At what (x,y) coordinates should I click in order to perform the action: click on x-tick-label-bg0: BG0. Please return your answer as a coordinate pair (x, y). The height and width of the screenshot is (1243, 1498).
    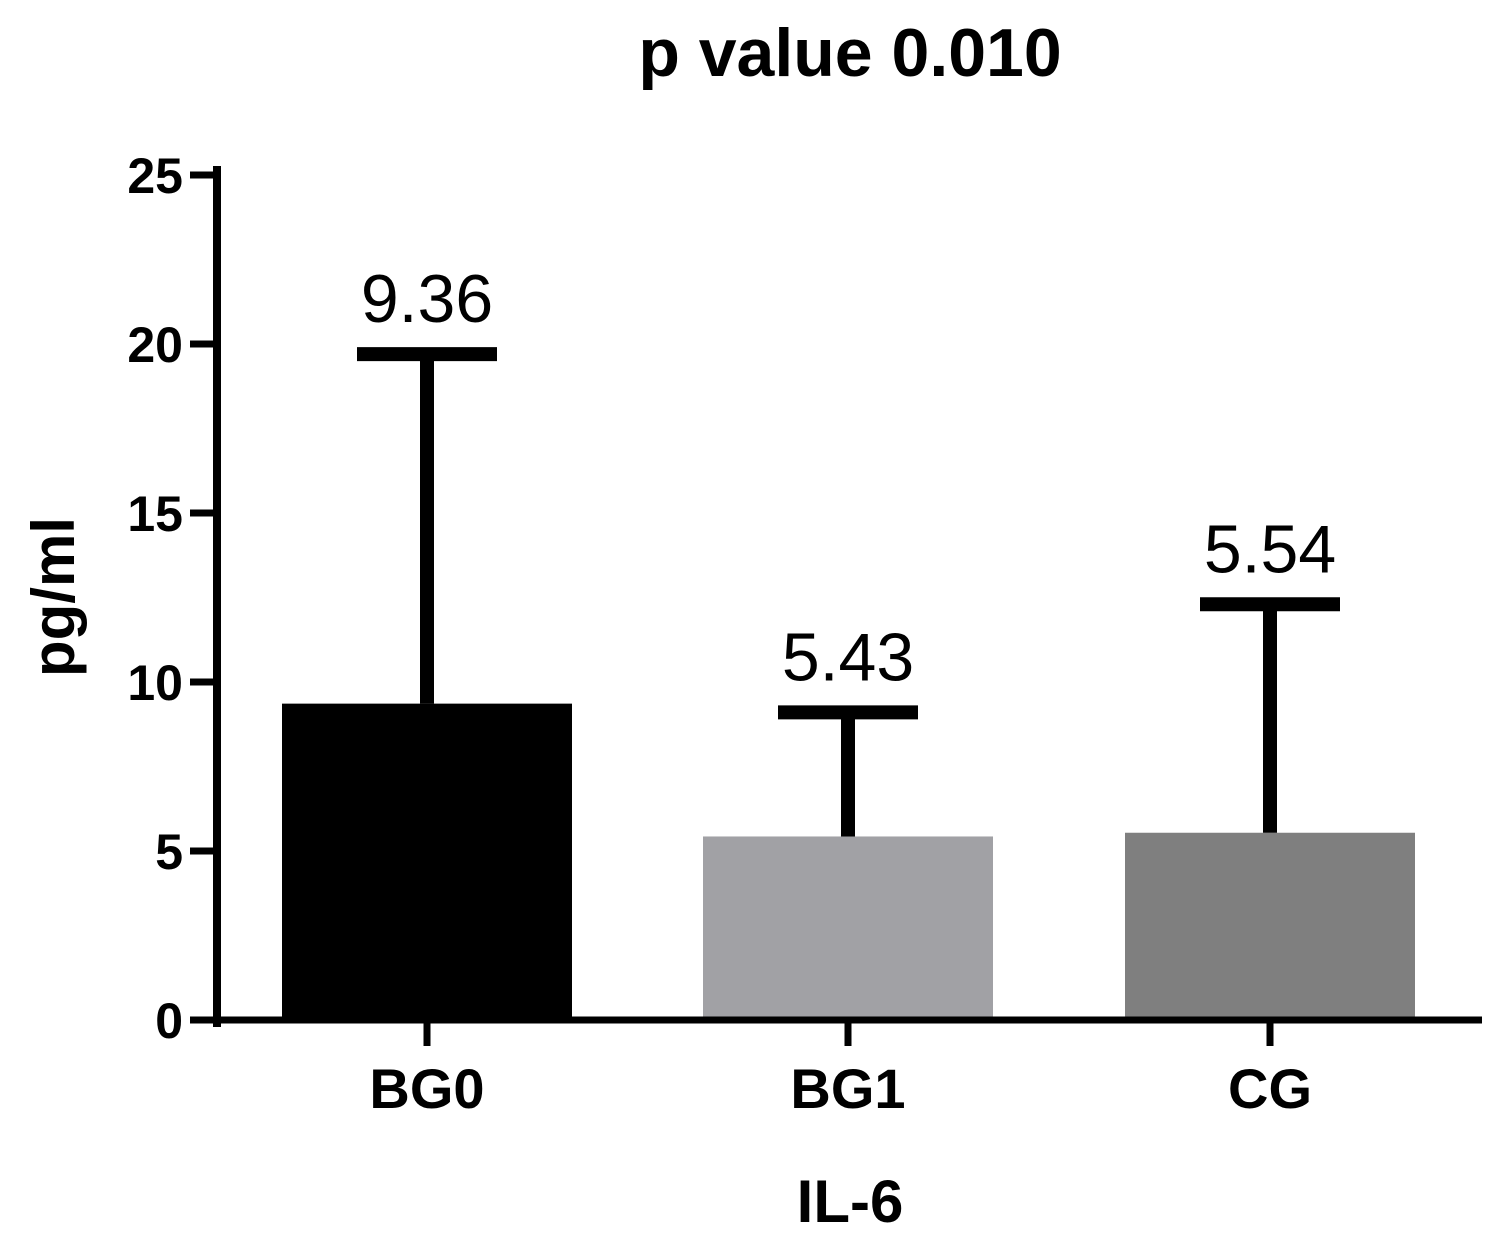
    Looking at the image, I should click on (426, 1088).